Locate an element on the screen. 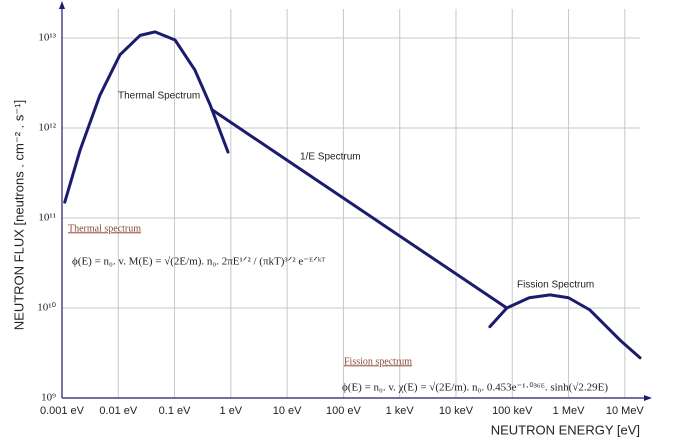 The image size is (700, 441). x-tick-label: 10 MeV is located at coordinates (625, 411).